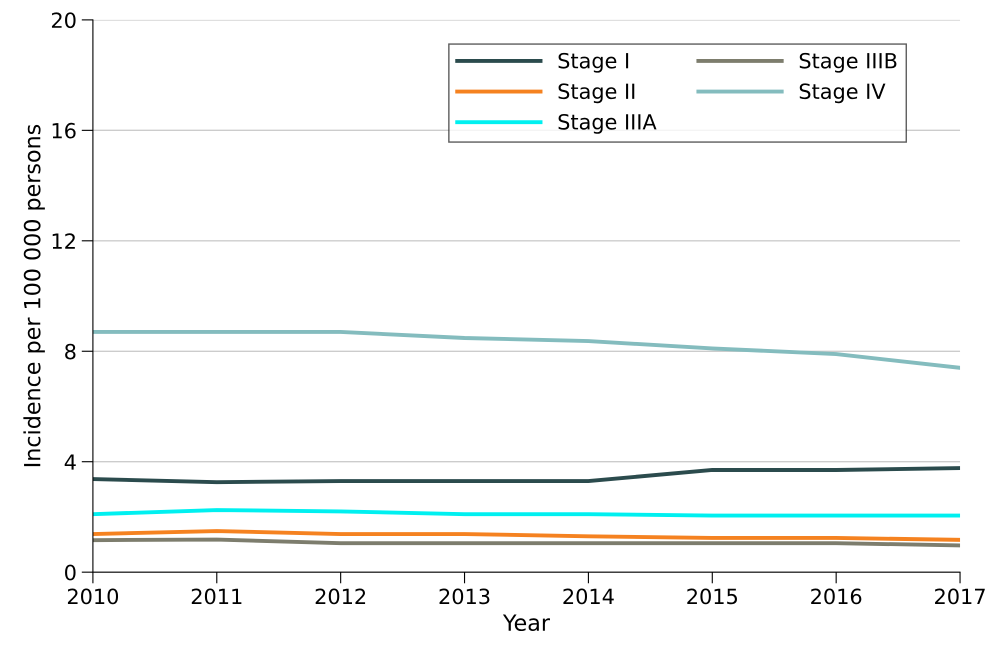  I want to click on x-tick-label: 2016, so click(836, 596).